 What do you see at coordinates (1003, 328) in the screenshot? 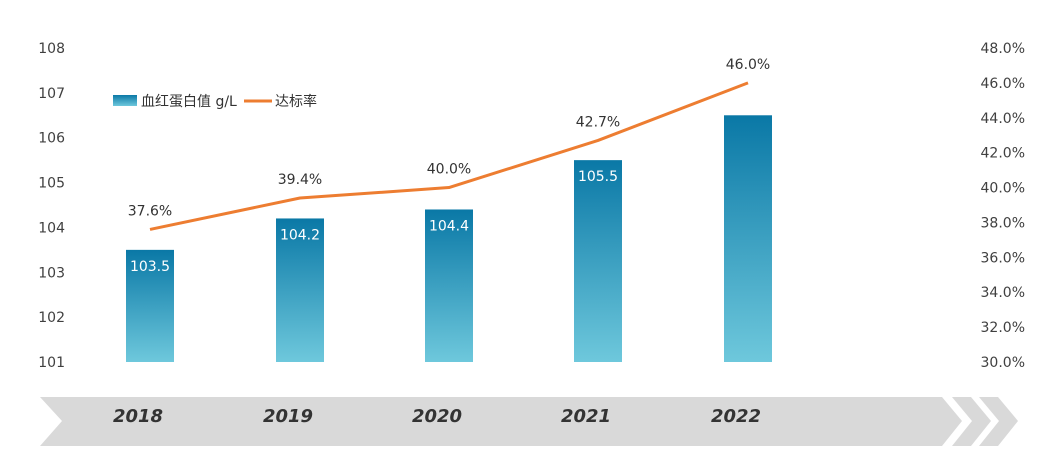
I see `right-axis-tick: 32.0%` at bounding box center [1003, 328].